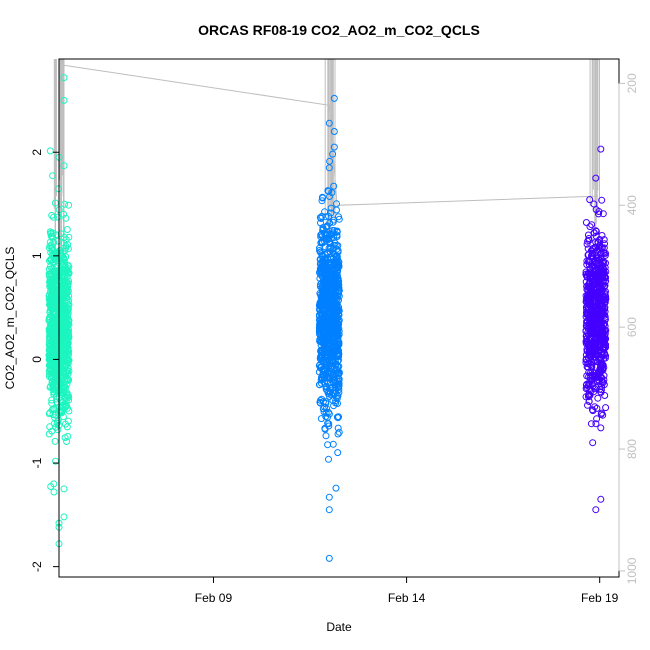 The width and height of the screenshot is (650, 650). What do you see at coordinates (339, 30) in the screenshot?
I see `chart-title: ORCAS RF08-19 CO2_AO2_m_CO2_QCLS` at bounding box center [339, 30].